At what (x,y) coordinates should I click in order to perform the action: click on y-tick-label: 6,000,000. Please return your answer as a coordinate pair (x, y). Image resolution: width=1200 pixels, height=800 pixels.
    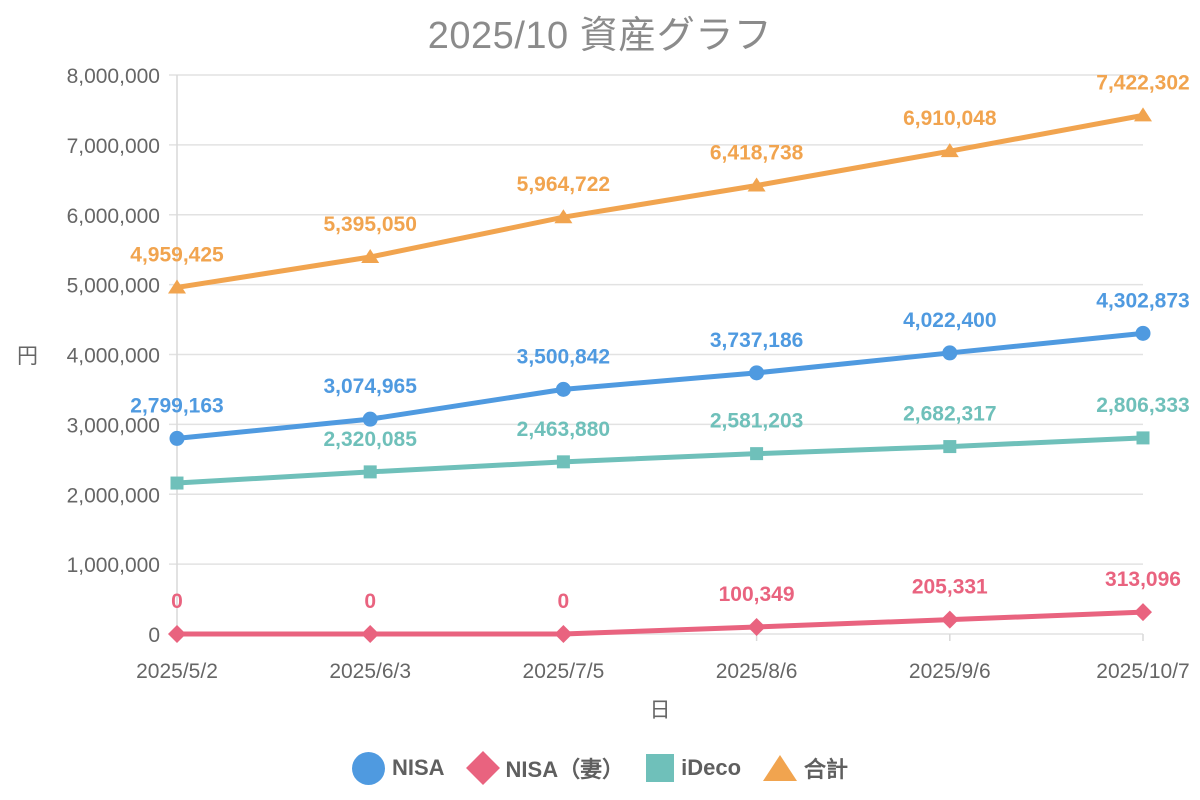
    Looking at the image, I should click on (113, 216).